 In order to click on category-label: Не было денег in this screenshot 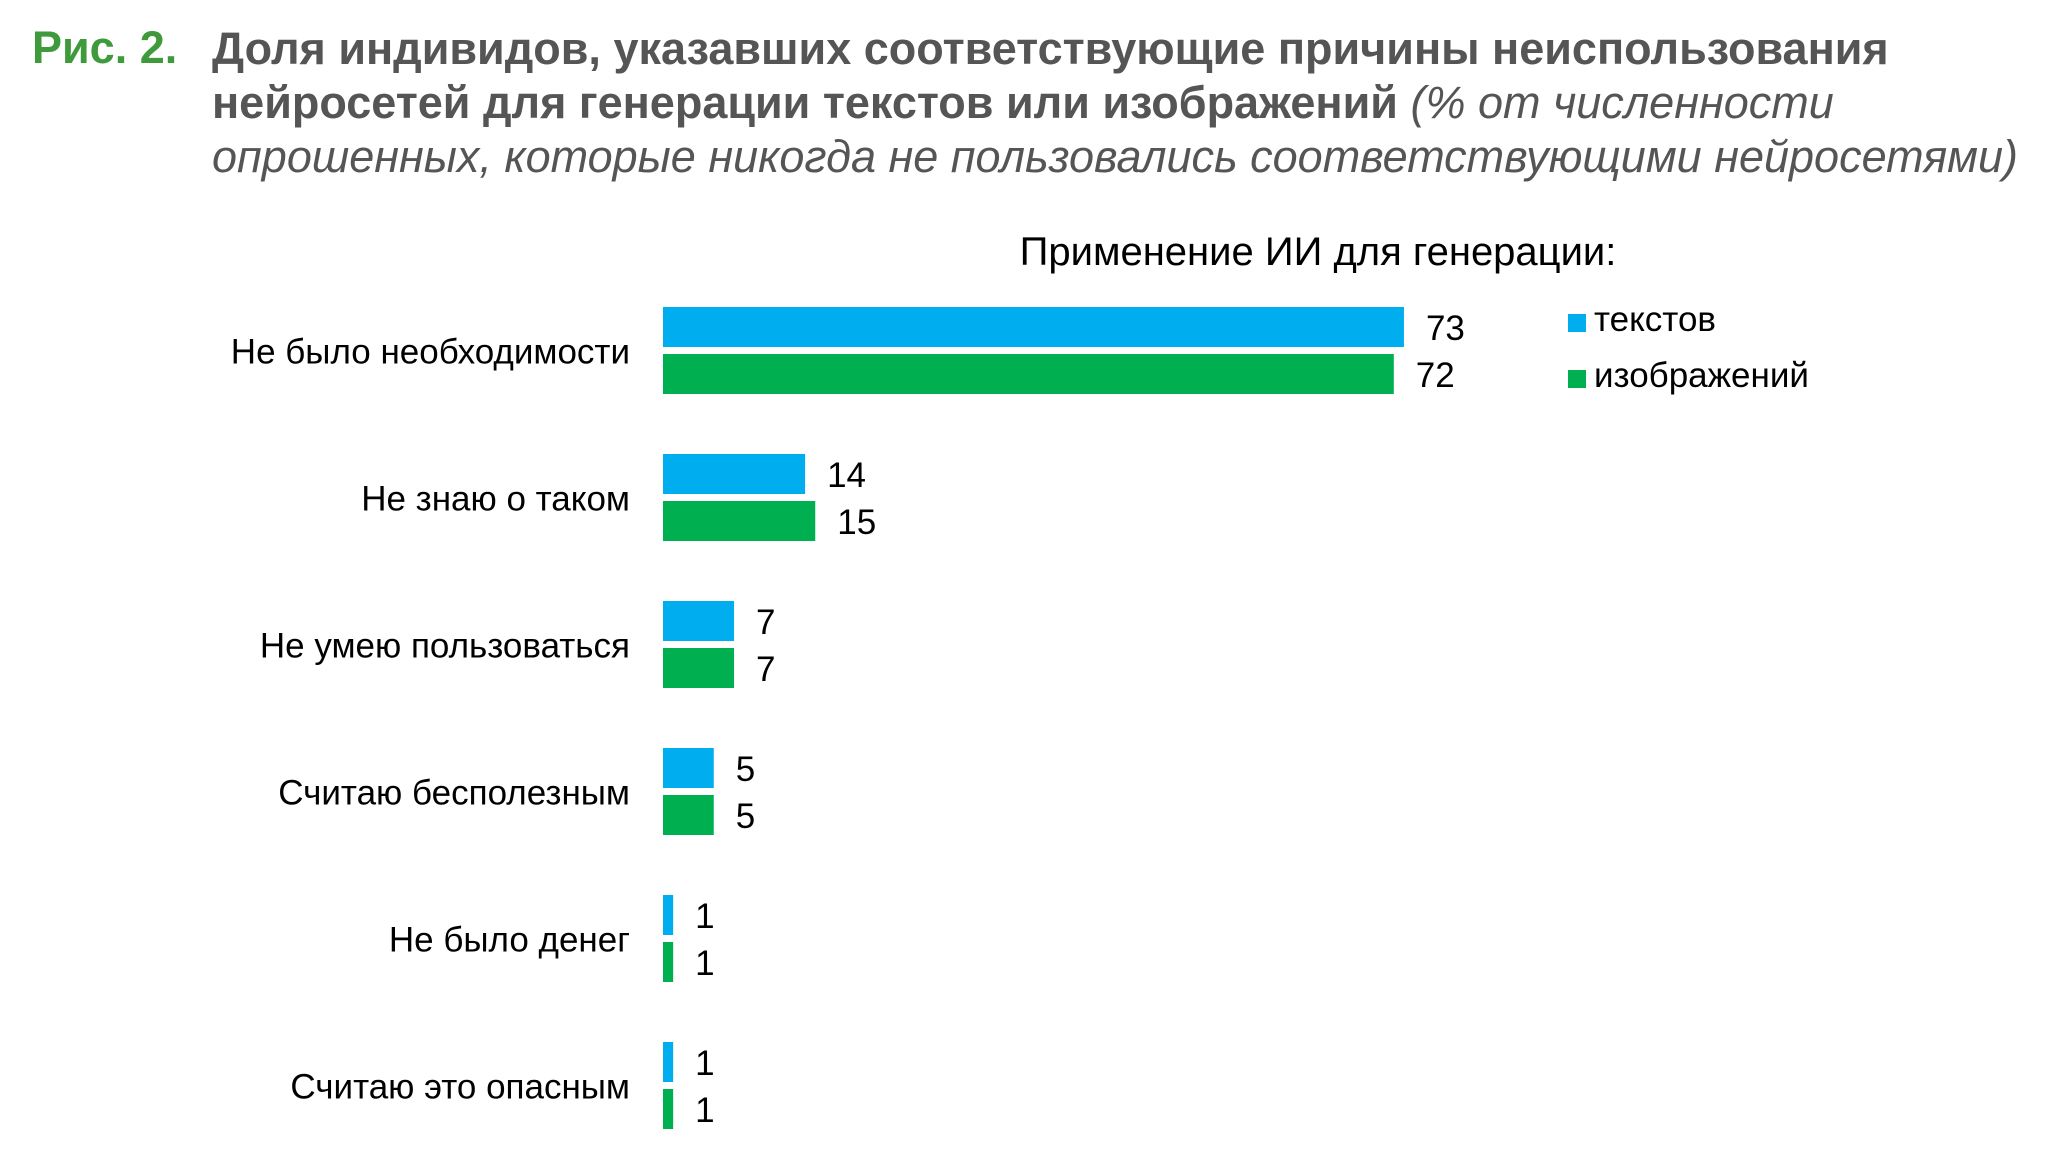, I will do `click(509, 940)`.